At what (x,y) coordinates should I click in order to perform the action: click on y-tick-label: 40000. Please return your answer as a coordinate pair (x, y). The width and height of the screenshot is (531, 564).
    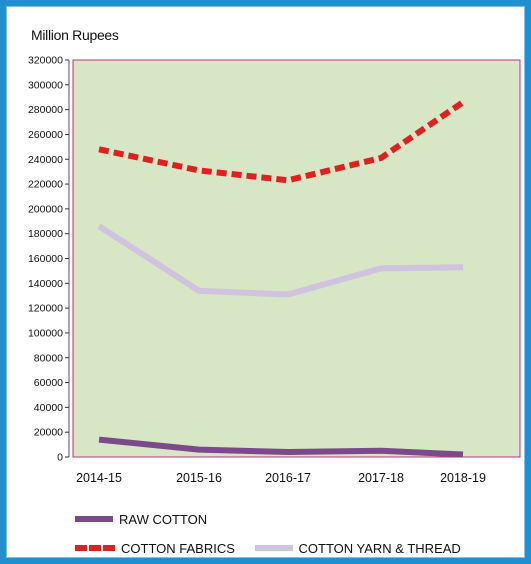
    Looking at the image, I should click on (48, 408).